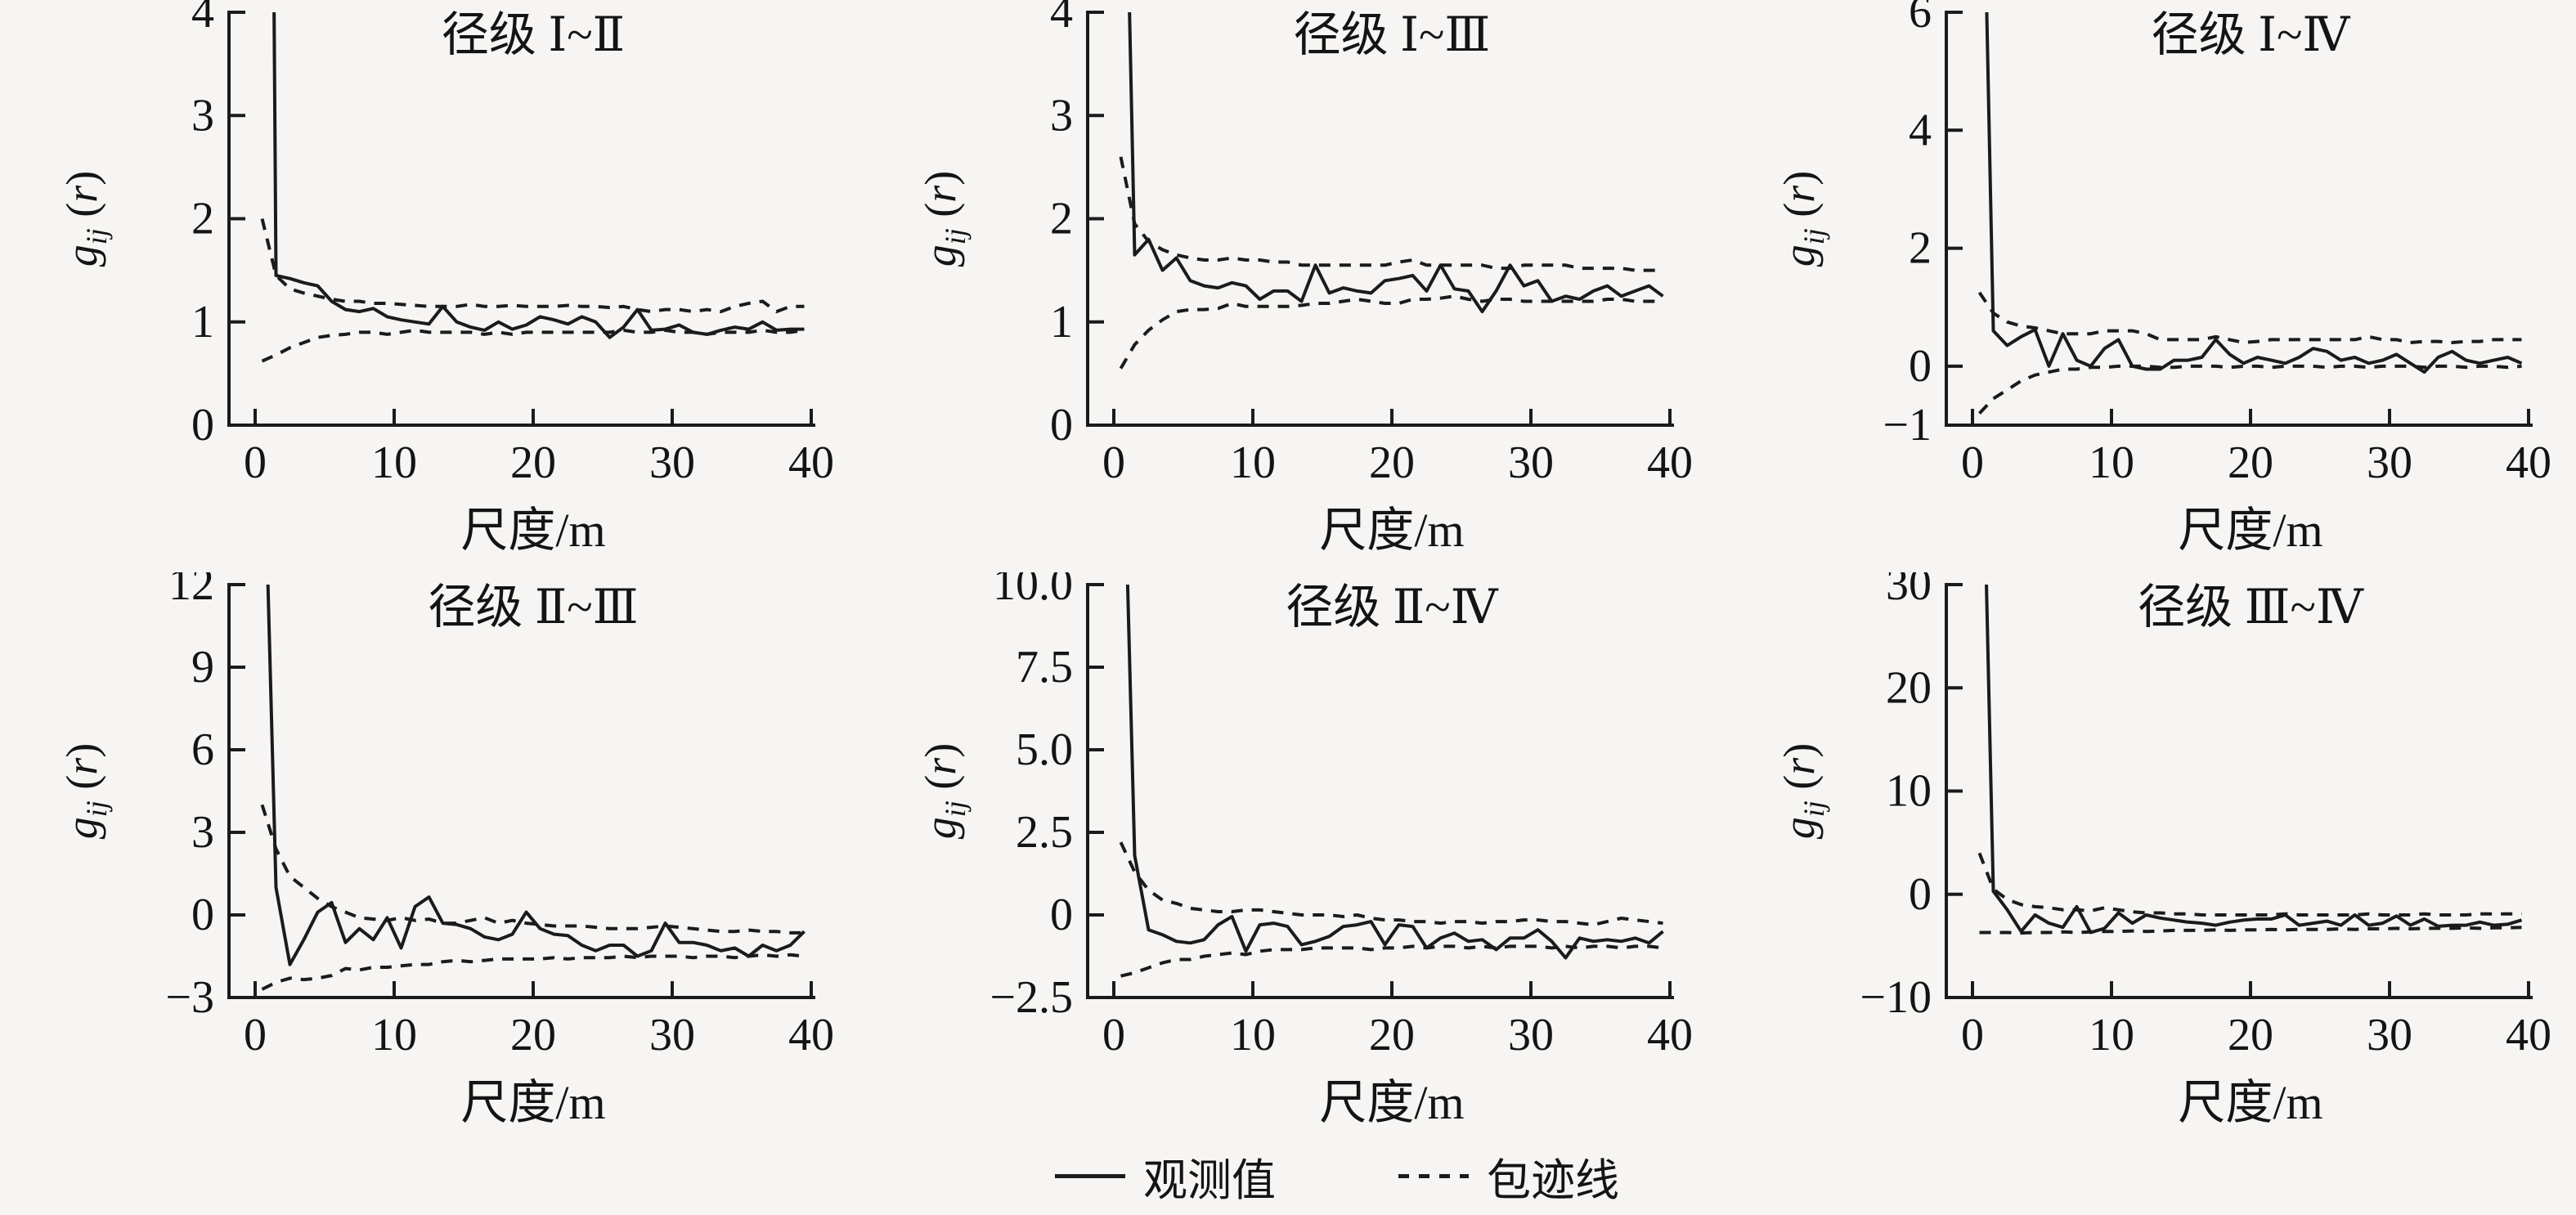 The height and width of the screenshot is (1215, 2576). I want to click on subplot-title: 径级 Ⅱ~Ⅲ, so click(533, 607).